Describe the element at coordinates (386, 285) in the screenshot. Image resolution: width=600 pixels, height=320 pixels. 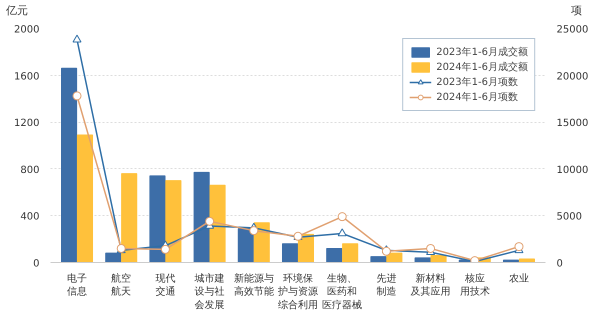
I see `x-tick-label: 先进制造` at that location.